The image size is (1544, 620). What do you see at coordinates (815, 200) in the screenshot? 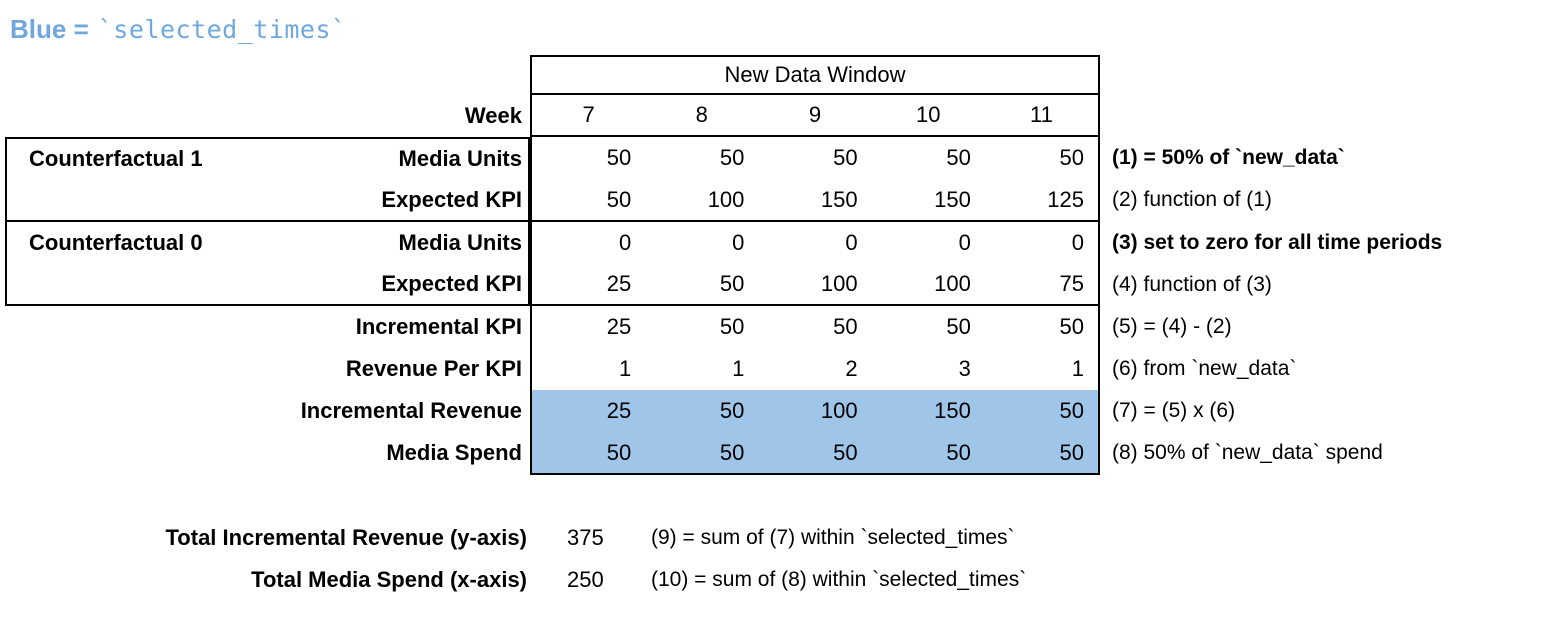
I see `table-row-expected-kpi-1: 50 100 150 150 125` at bounding box center [815, 200].